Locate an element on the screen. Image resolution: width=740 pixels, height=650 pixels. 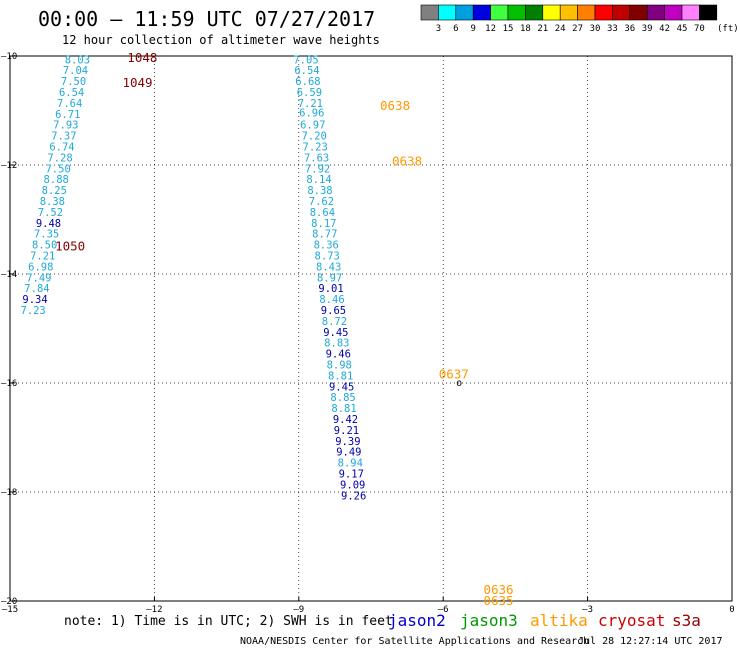
swh-point-label: 7.49 is located at coordinates (38, 278).